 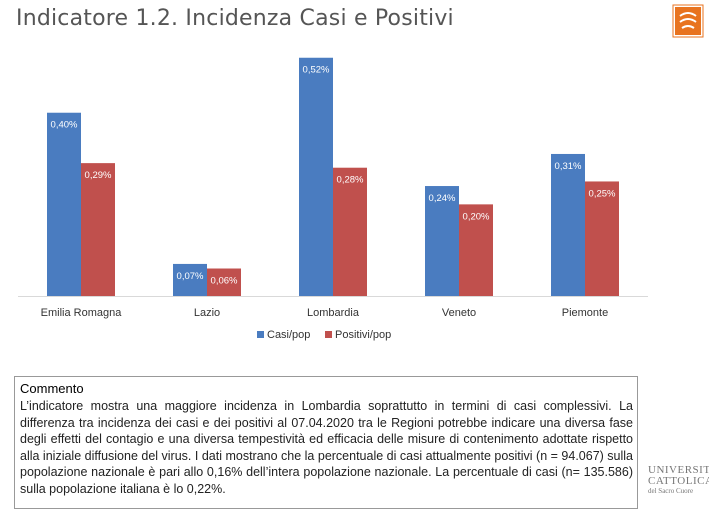 What do you see at coordinates (568, 166) in the screenshot?
I see `data-label: 0,31%` at bounding box center [568, 166].